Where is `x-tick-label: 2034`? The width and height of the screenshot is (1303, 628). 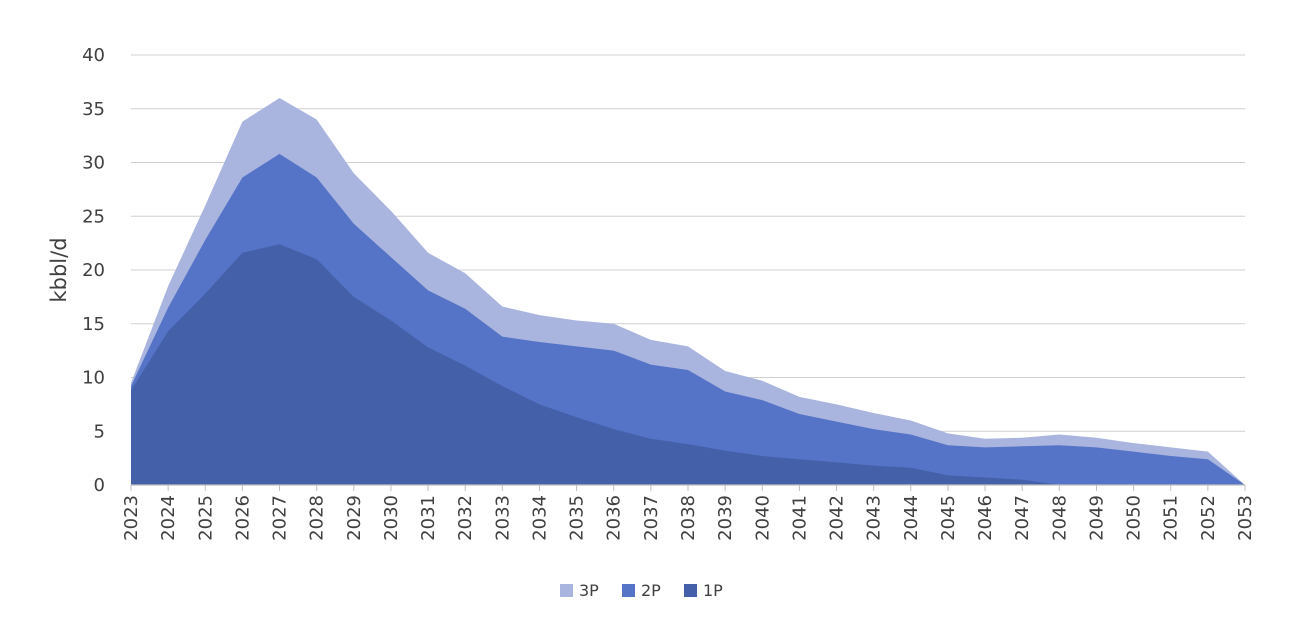 x-tick-label: 2034 is located at coordinates (539, 518).